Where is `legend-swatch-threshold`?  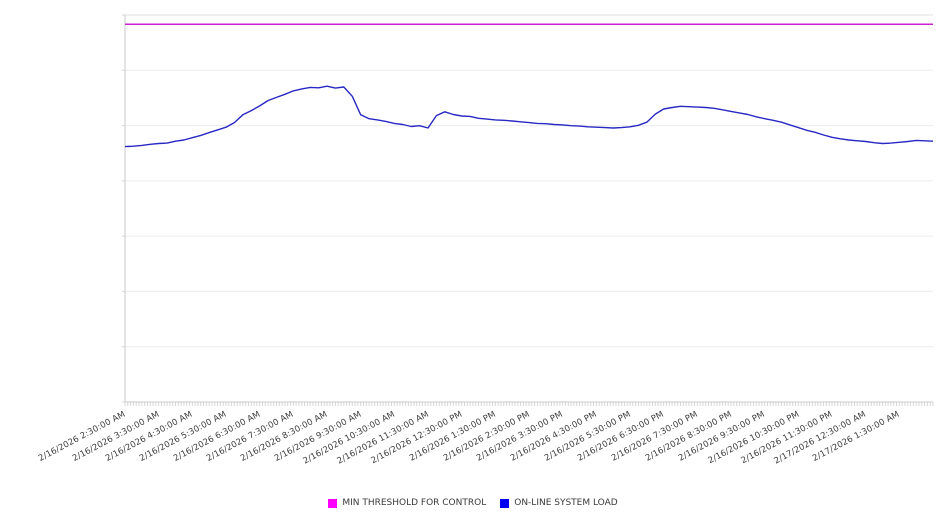
legend-swatch-threshold is located at coordinates (333, 503).